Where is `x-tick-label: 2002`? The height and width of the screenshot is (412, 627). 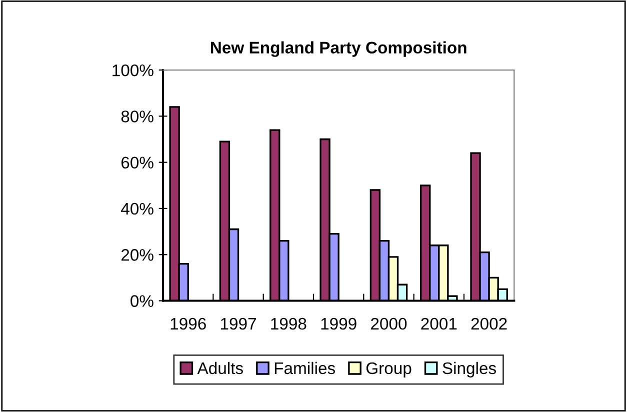 x-tick-label: 2002 is located at coordinates (489, 324).